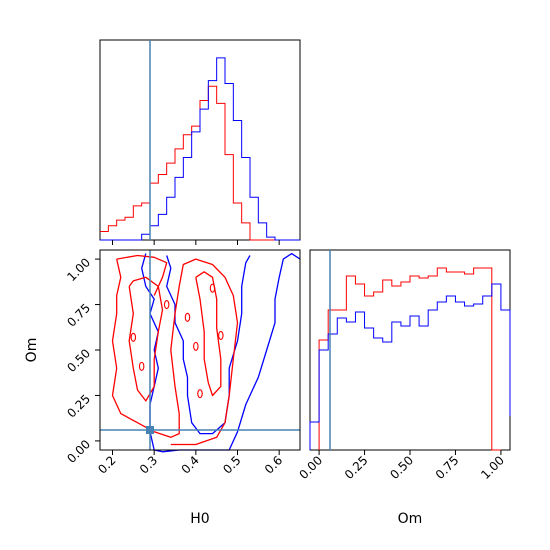 The height and width of the screenshot is (550, 550). What do you see at coordinates (32, 350) in the screenshot?
I see `contour-ylabel: Om` at bounding box center [32, 350].